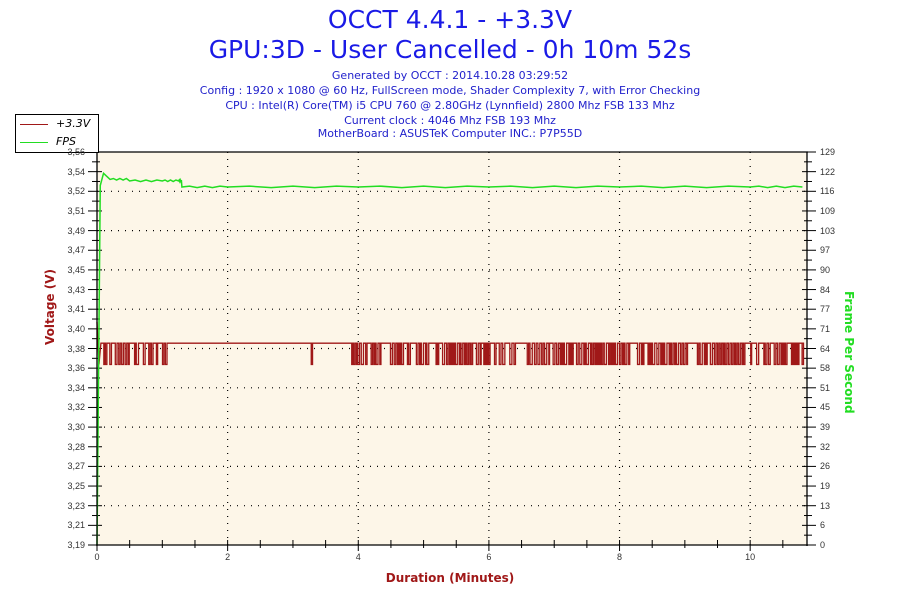 This screenshot has width=900, height=600. What do you see at coordinates (825, 328) in the screenshot?
I see `y2-tick-label: 71` at bounding box center [825, 328].